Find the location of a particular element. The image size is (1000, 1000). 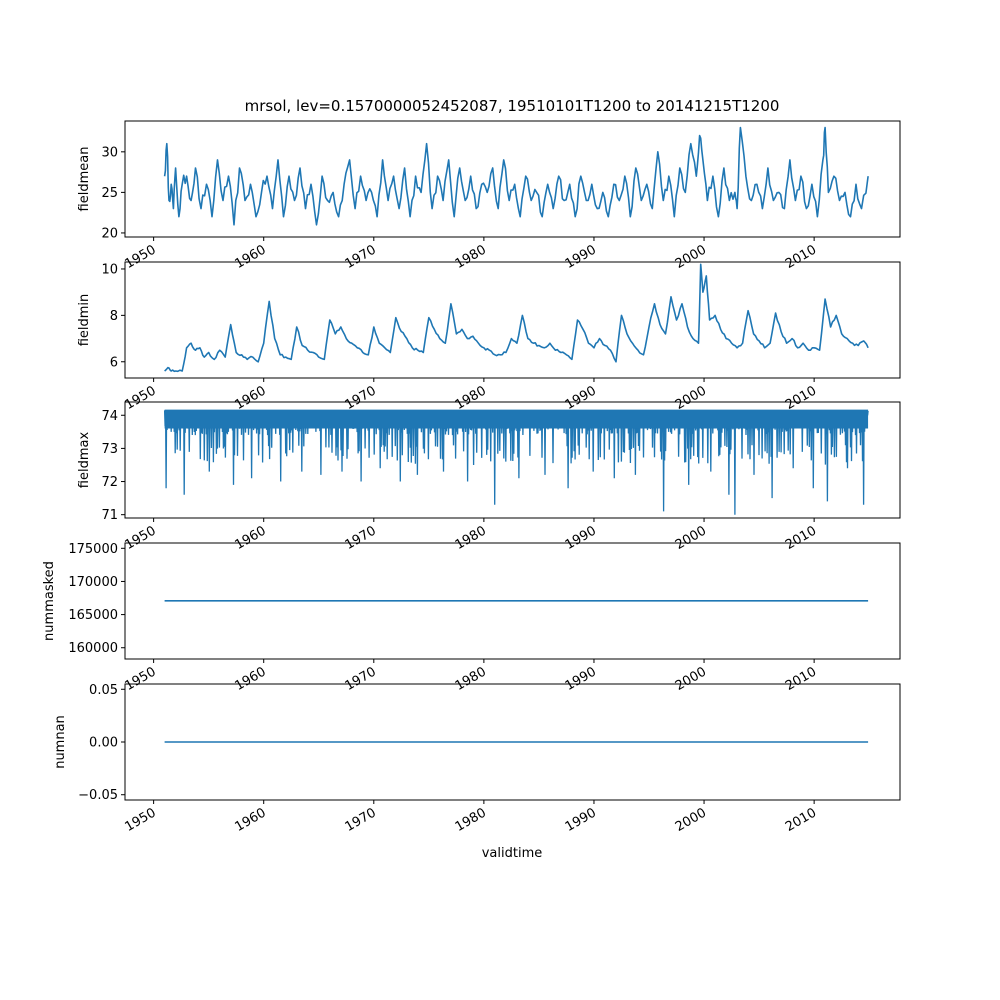

y-axis-label-fieldmin: fieldmin is located at coordinates (84, 320).